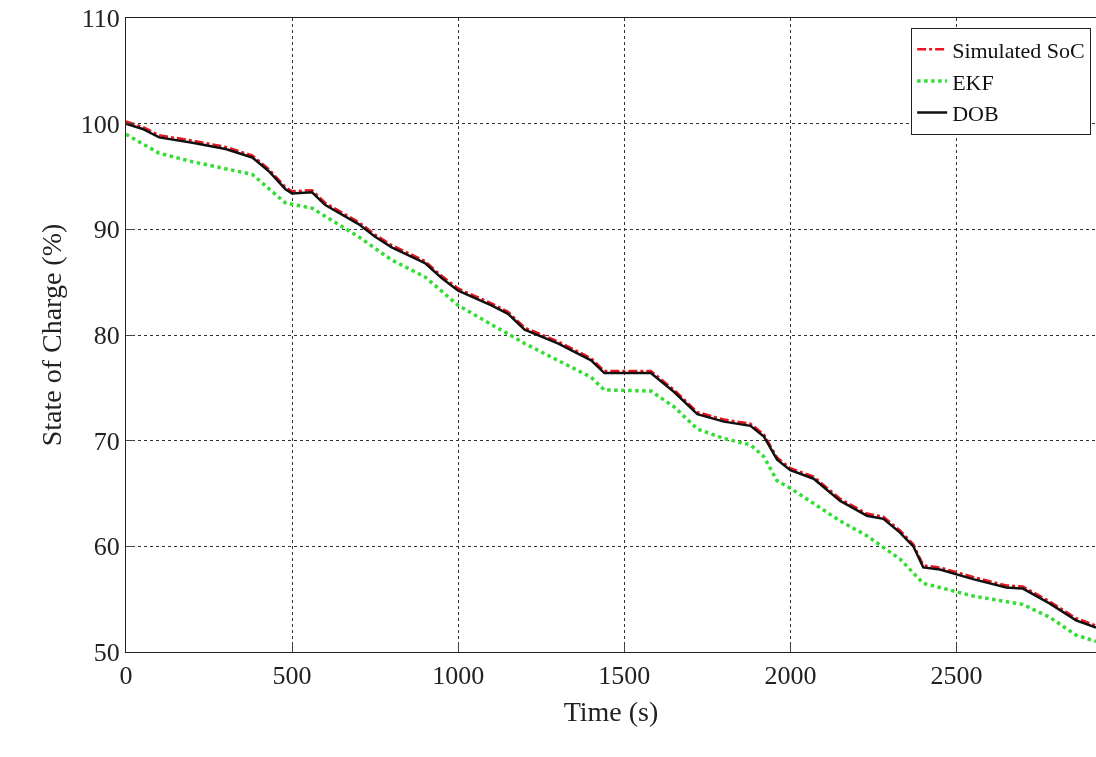 The image size is (1096, 757). I want to click on x-tick-label: 500, so click(292, 676).